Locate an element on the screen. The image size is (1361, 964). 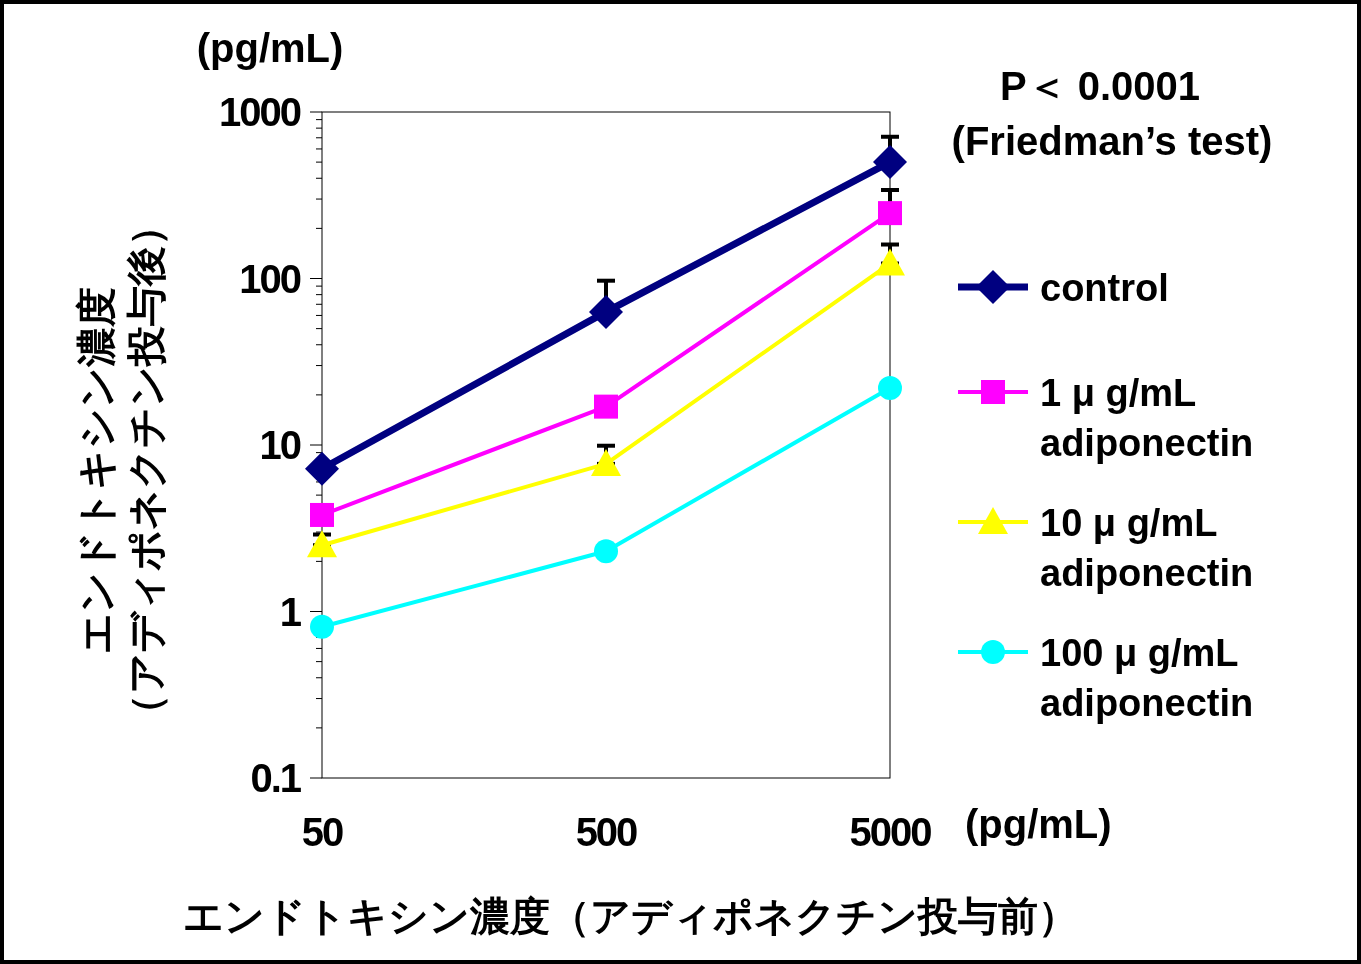
y-tick-label: 1000 is located at coordinates (260, 112).